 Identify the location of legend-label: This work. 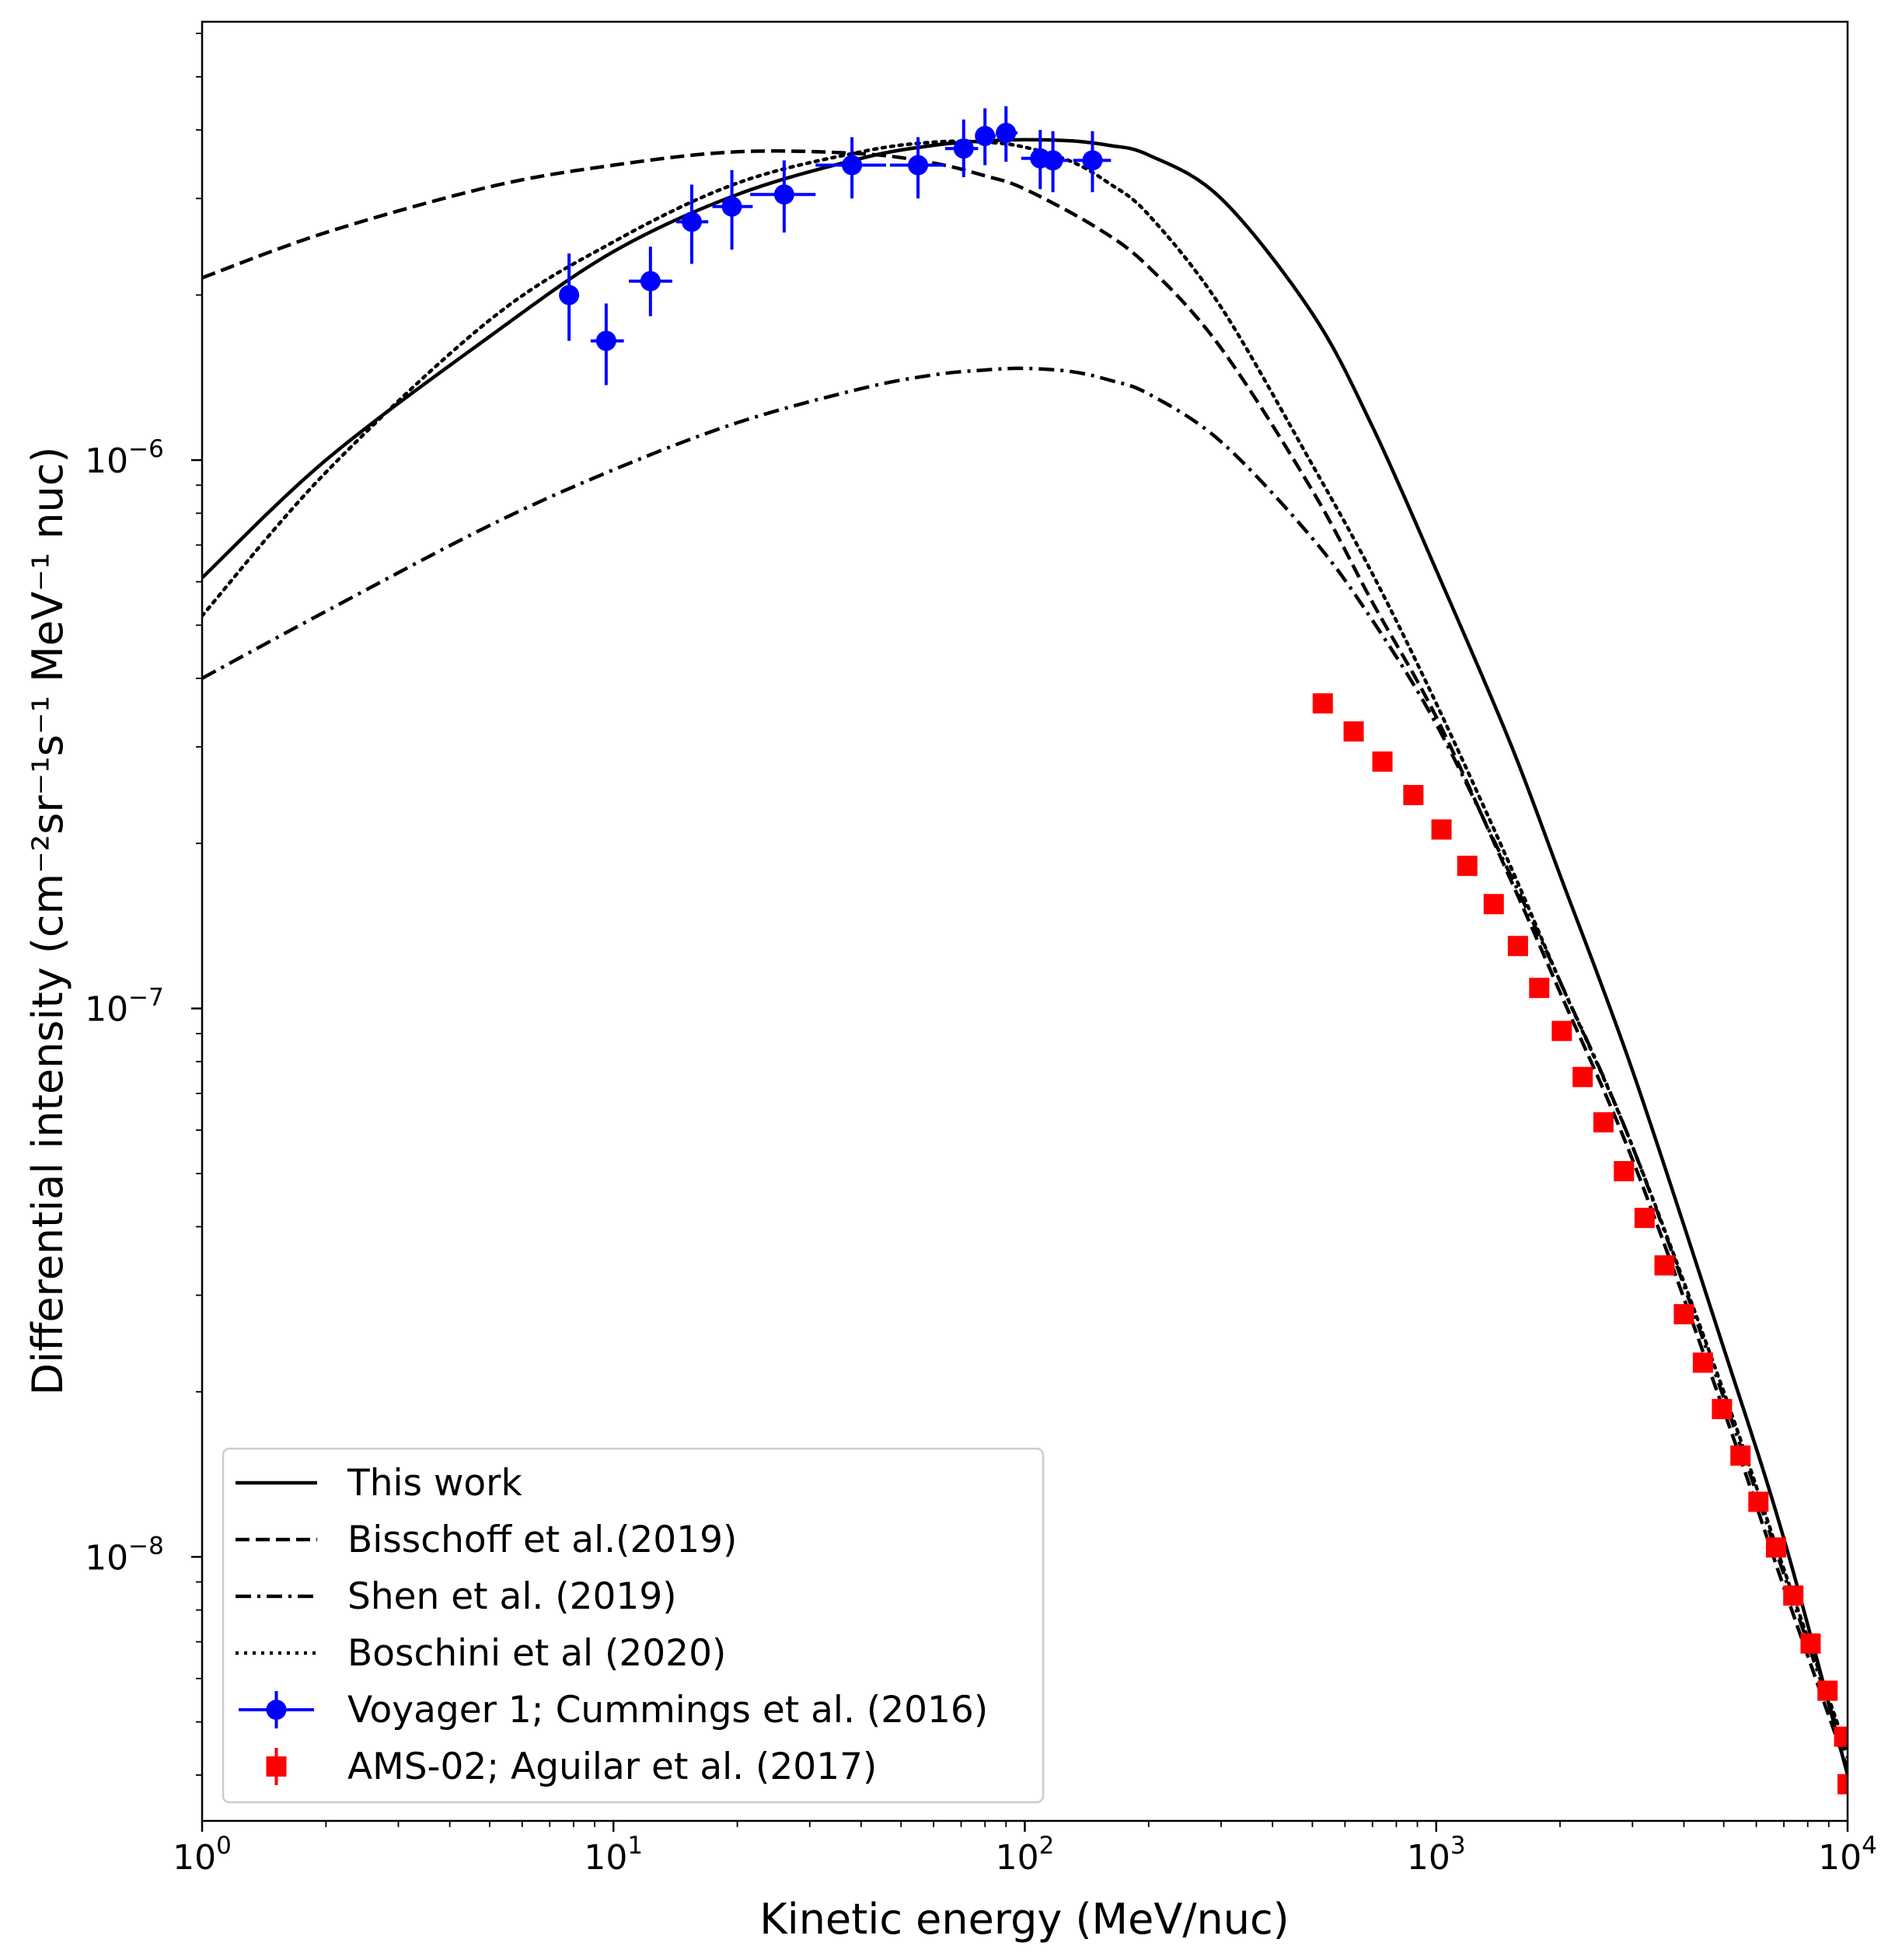
(435, 1483).